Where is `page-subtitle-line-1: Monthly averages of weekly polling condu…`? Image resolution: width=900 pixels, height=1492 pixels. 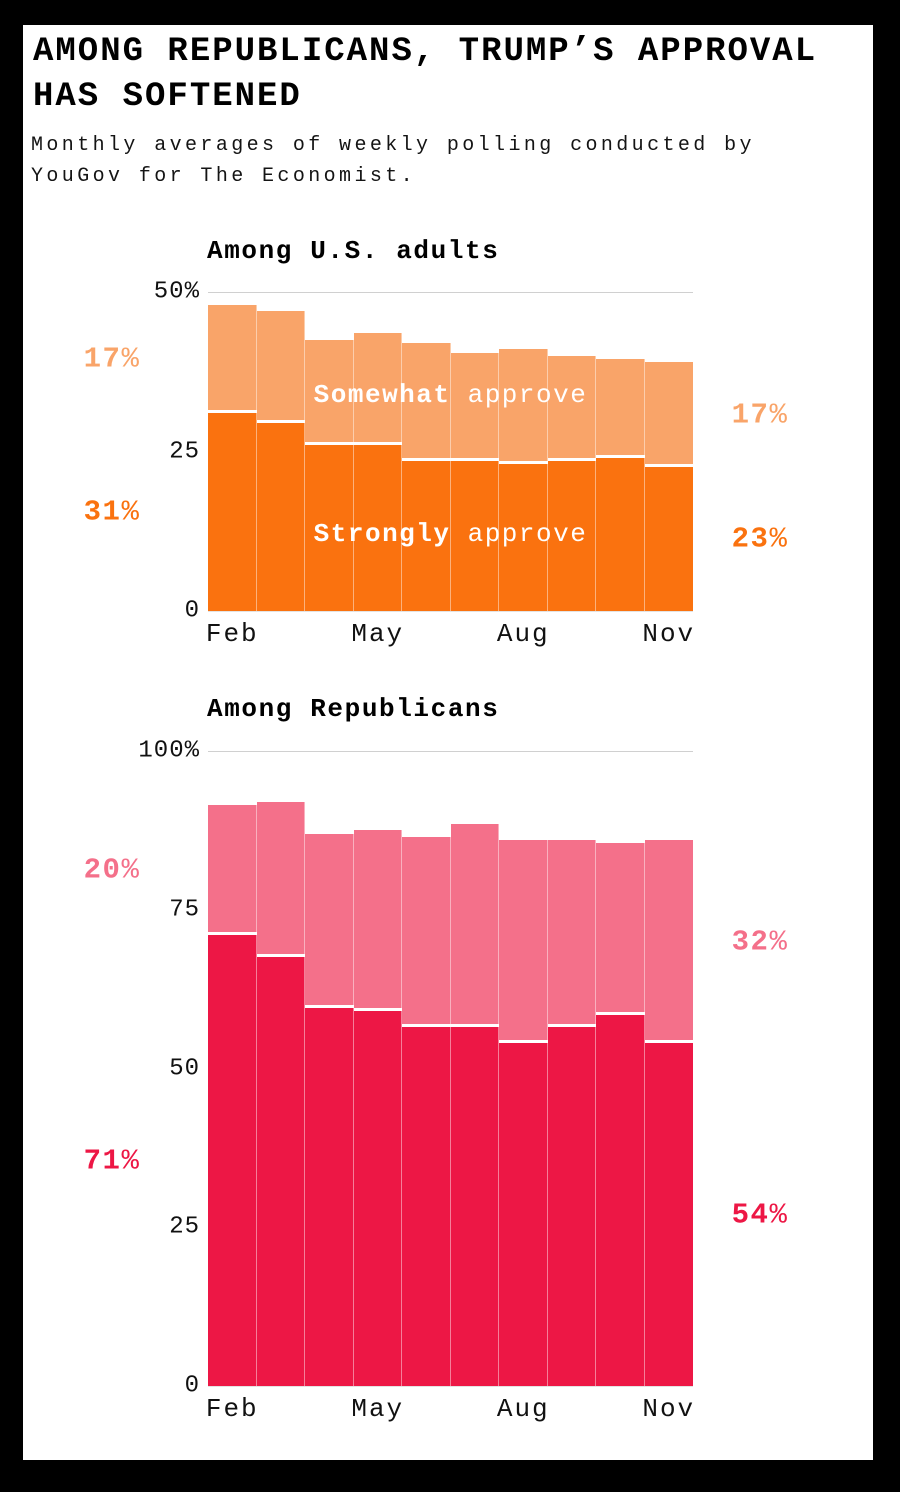
page-subtitle-line-1: Monthly averages of weekly polling condu… is located at coordinates (393, 145).